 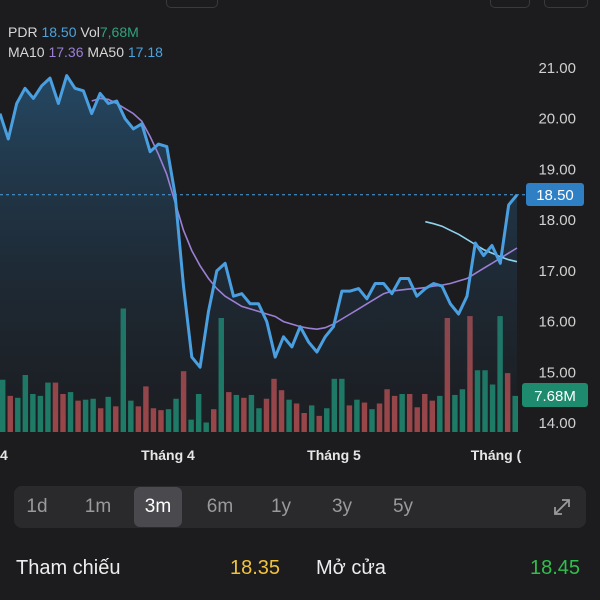 What do you see at coordinates (90, 32) in the screenshot?
I see `legend-vol-label: Vol` at bounding box center [90, 32].